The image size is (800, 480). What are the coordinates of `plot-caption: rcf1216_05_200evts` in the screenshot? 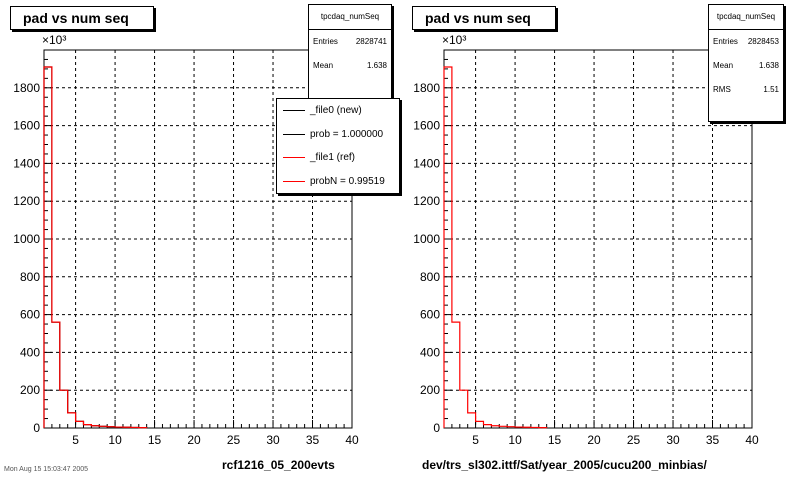 It's located at (278, 465).